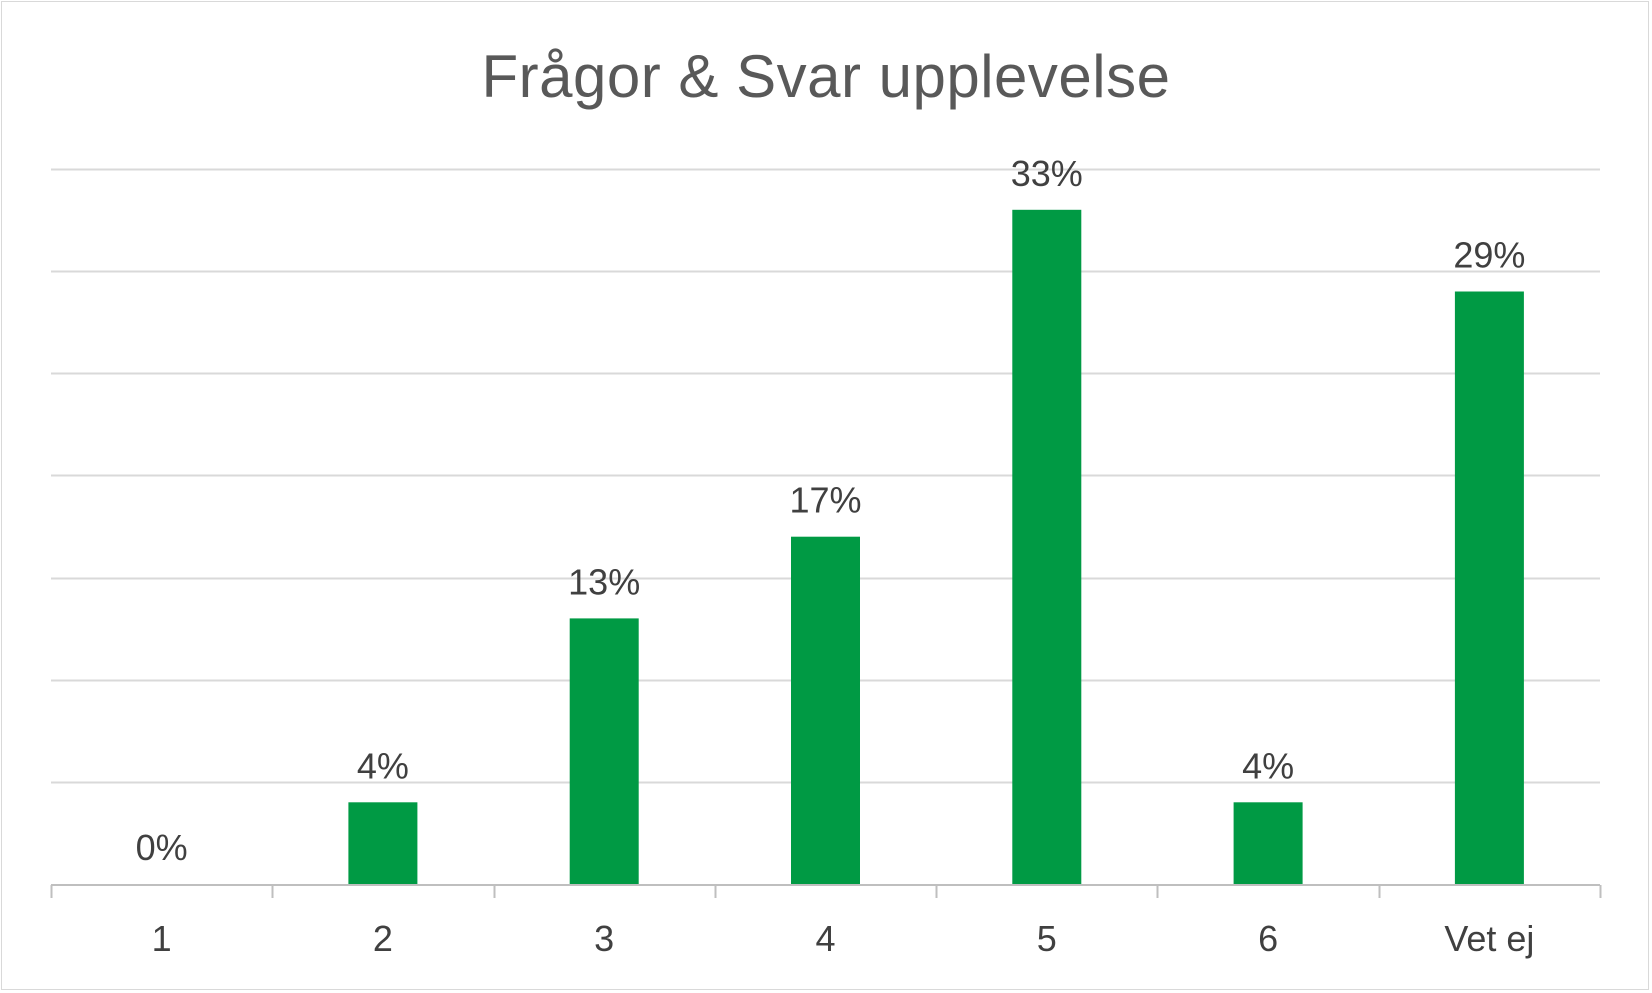  What do you see at coordinates (1047, 938) in the screenshot?
I see `x-tick-label: 5` at bounding box center [1047, 938].